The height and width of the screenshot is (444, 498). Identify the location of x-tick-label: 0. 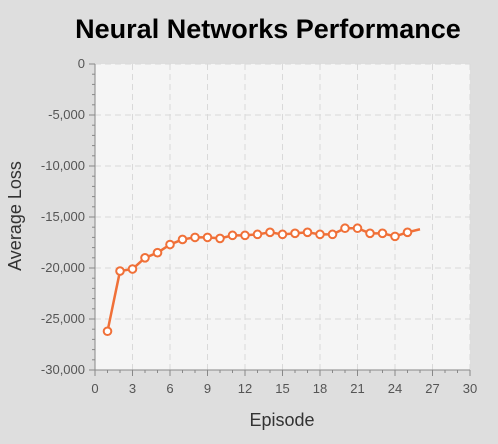
(94, 388).